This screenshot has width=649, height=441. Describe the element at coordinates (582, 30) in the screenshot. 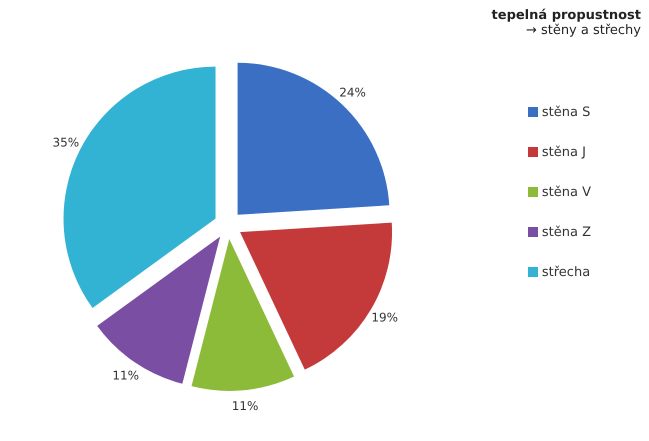

I see `chart-subtitle: → stěny a střechy` at that location.